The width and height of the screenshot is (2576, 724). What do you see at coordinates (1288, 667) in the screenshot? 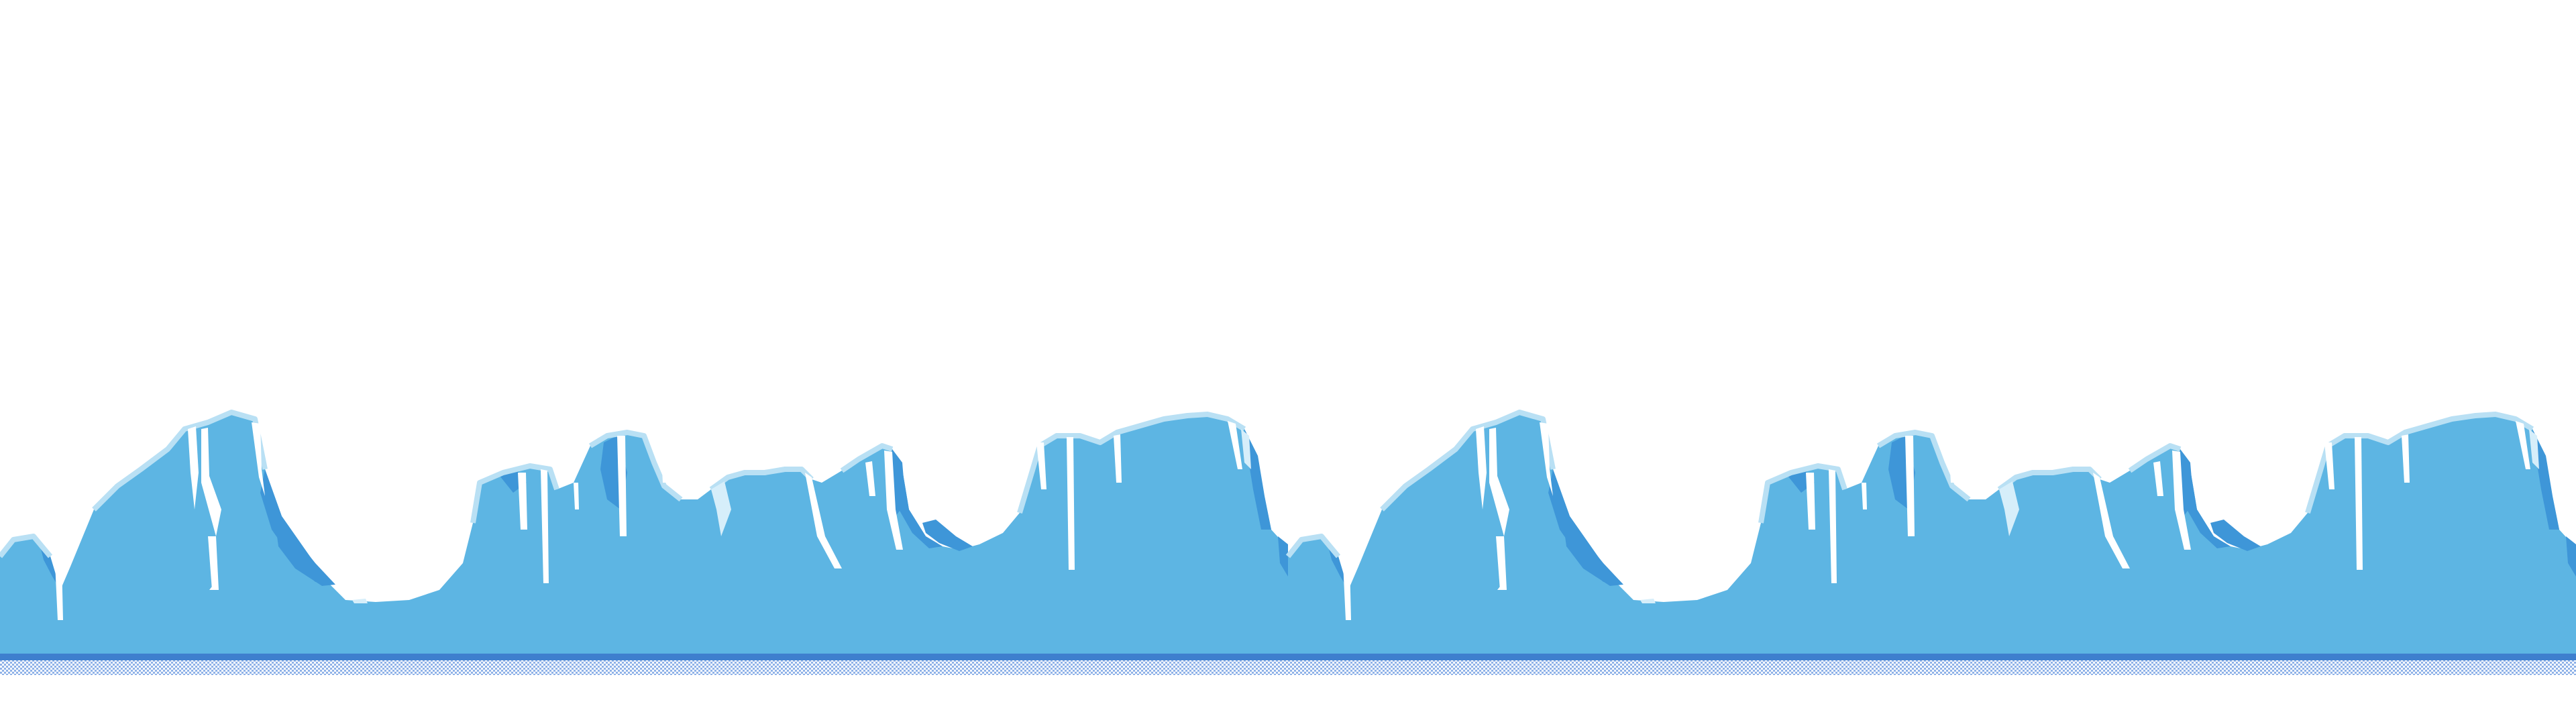
I see `ice-floor-pattern` at bounding box center [1288, 667].